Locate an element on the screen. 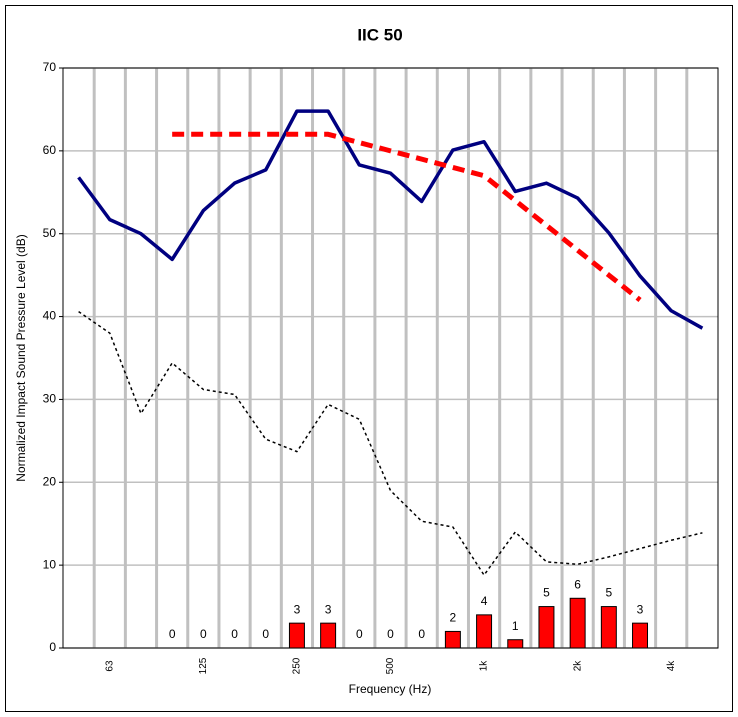 The height and width of the screenshot is (717, 738). y-tick-label: 30 is located at coordinates (50, 399).